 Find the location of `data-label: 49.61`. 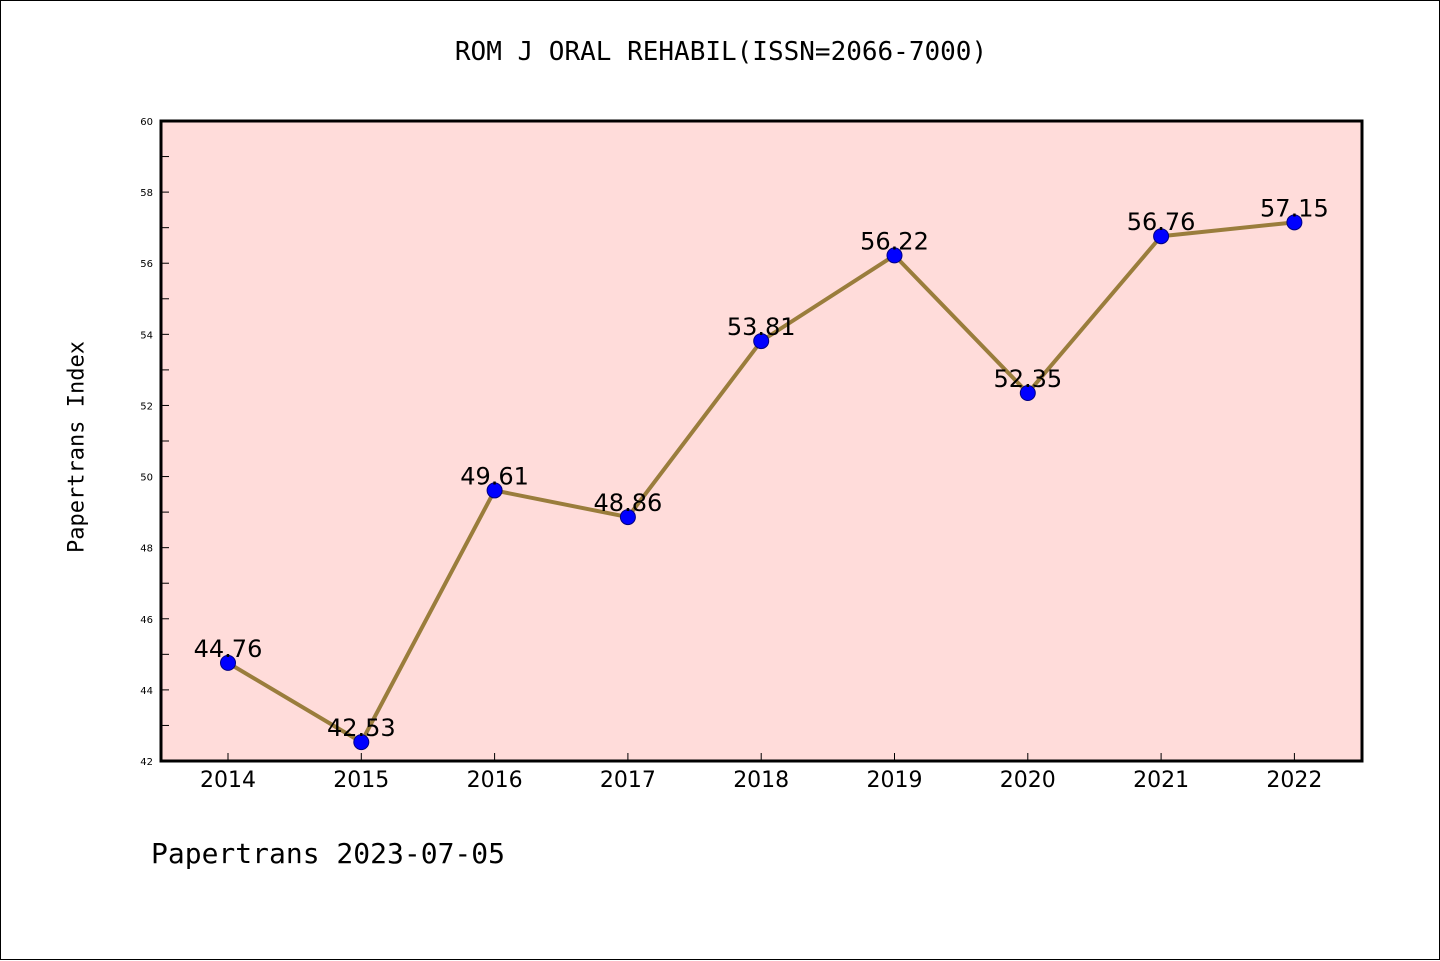

data-label: 49.61 is located at coordinates (494, 476).